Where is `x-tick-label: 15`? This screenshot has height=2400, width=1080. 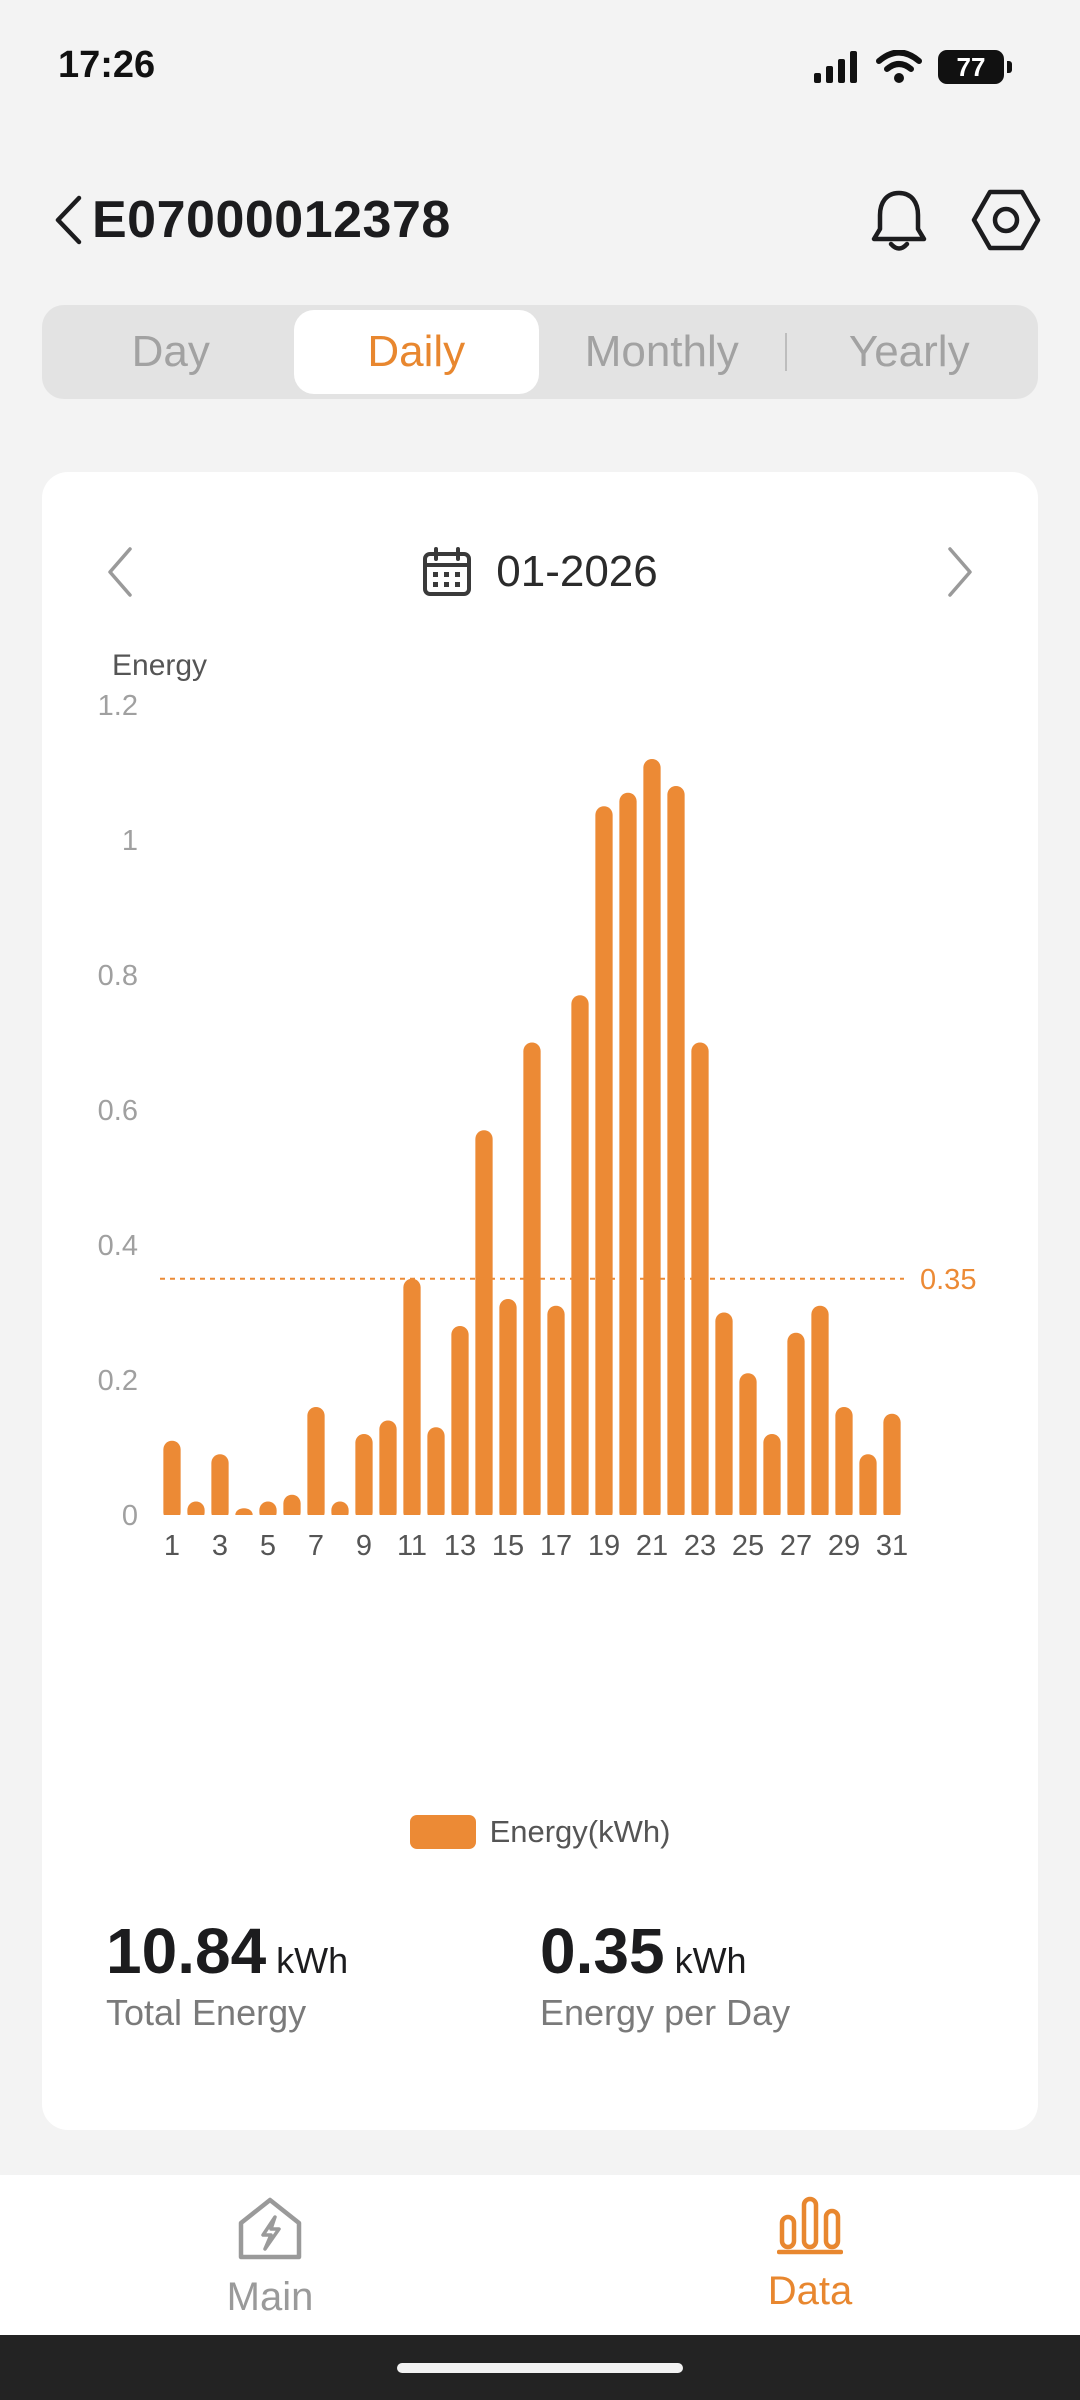
x-tick-label: 15 is located at coordinates (508, 1546).